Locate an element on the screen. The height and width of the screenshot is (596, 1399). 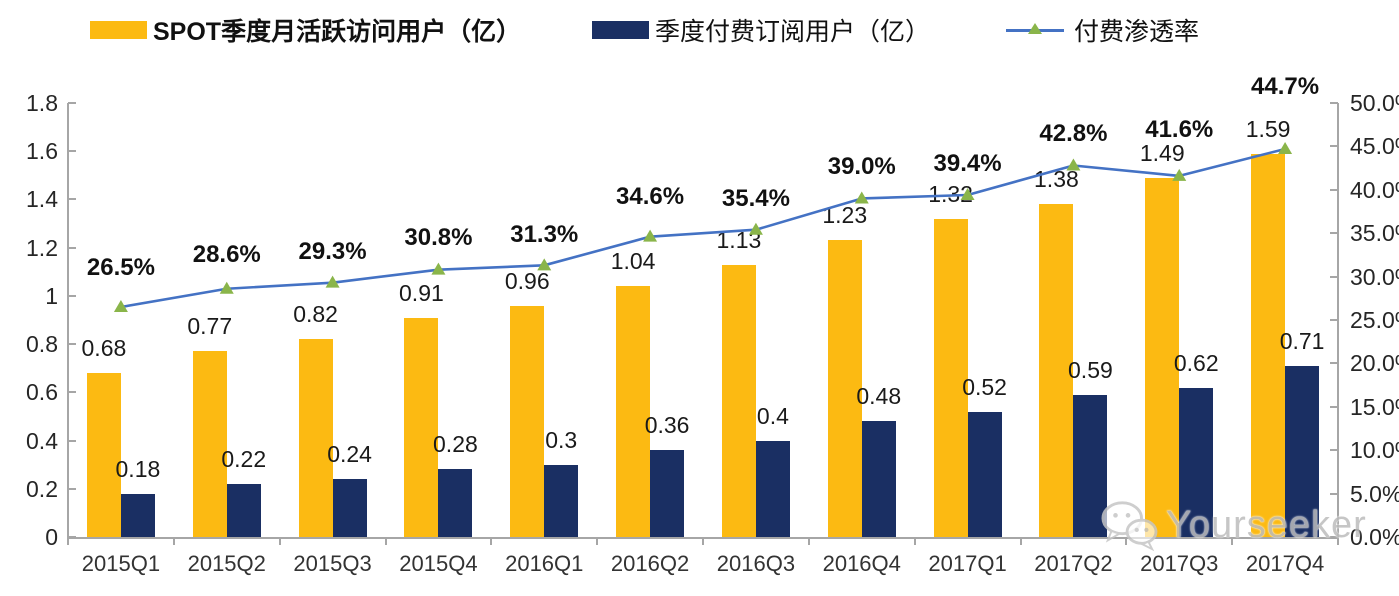
bar-label-mau: 1.04 is located at coordinates (633, 261).